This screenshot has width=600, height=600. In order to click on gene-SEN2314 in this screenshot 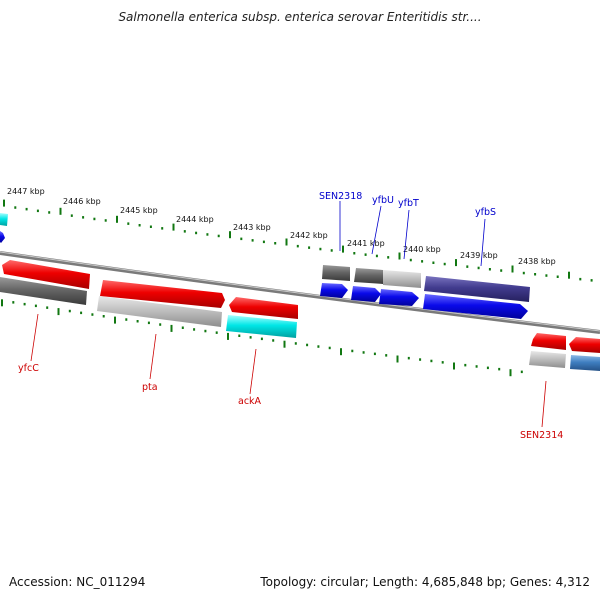, I will do `click(548, 341)`.